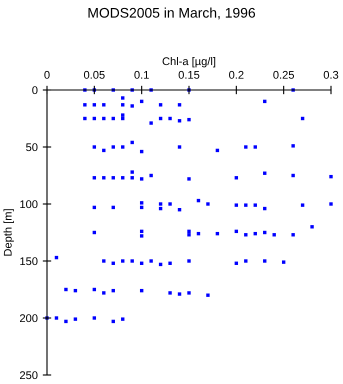 Image resolution: width=343 pixels, height=384 pixels. What do you see at coordinates (9, 232) in the screenshot?
I see `y-axis-title: Depth [m]` at bounding box center [9, 232].